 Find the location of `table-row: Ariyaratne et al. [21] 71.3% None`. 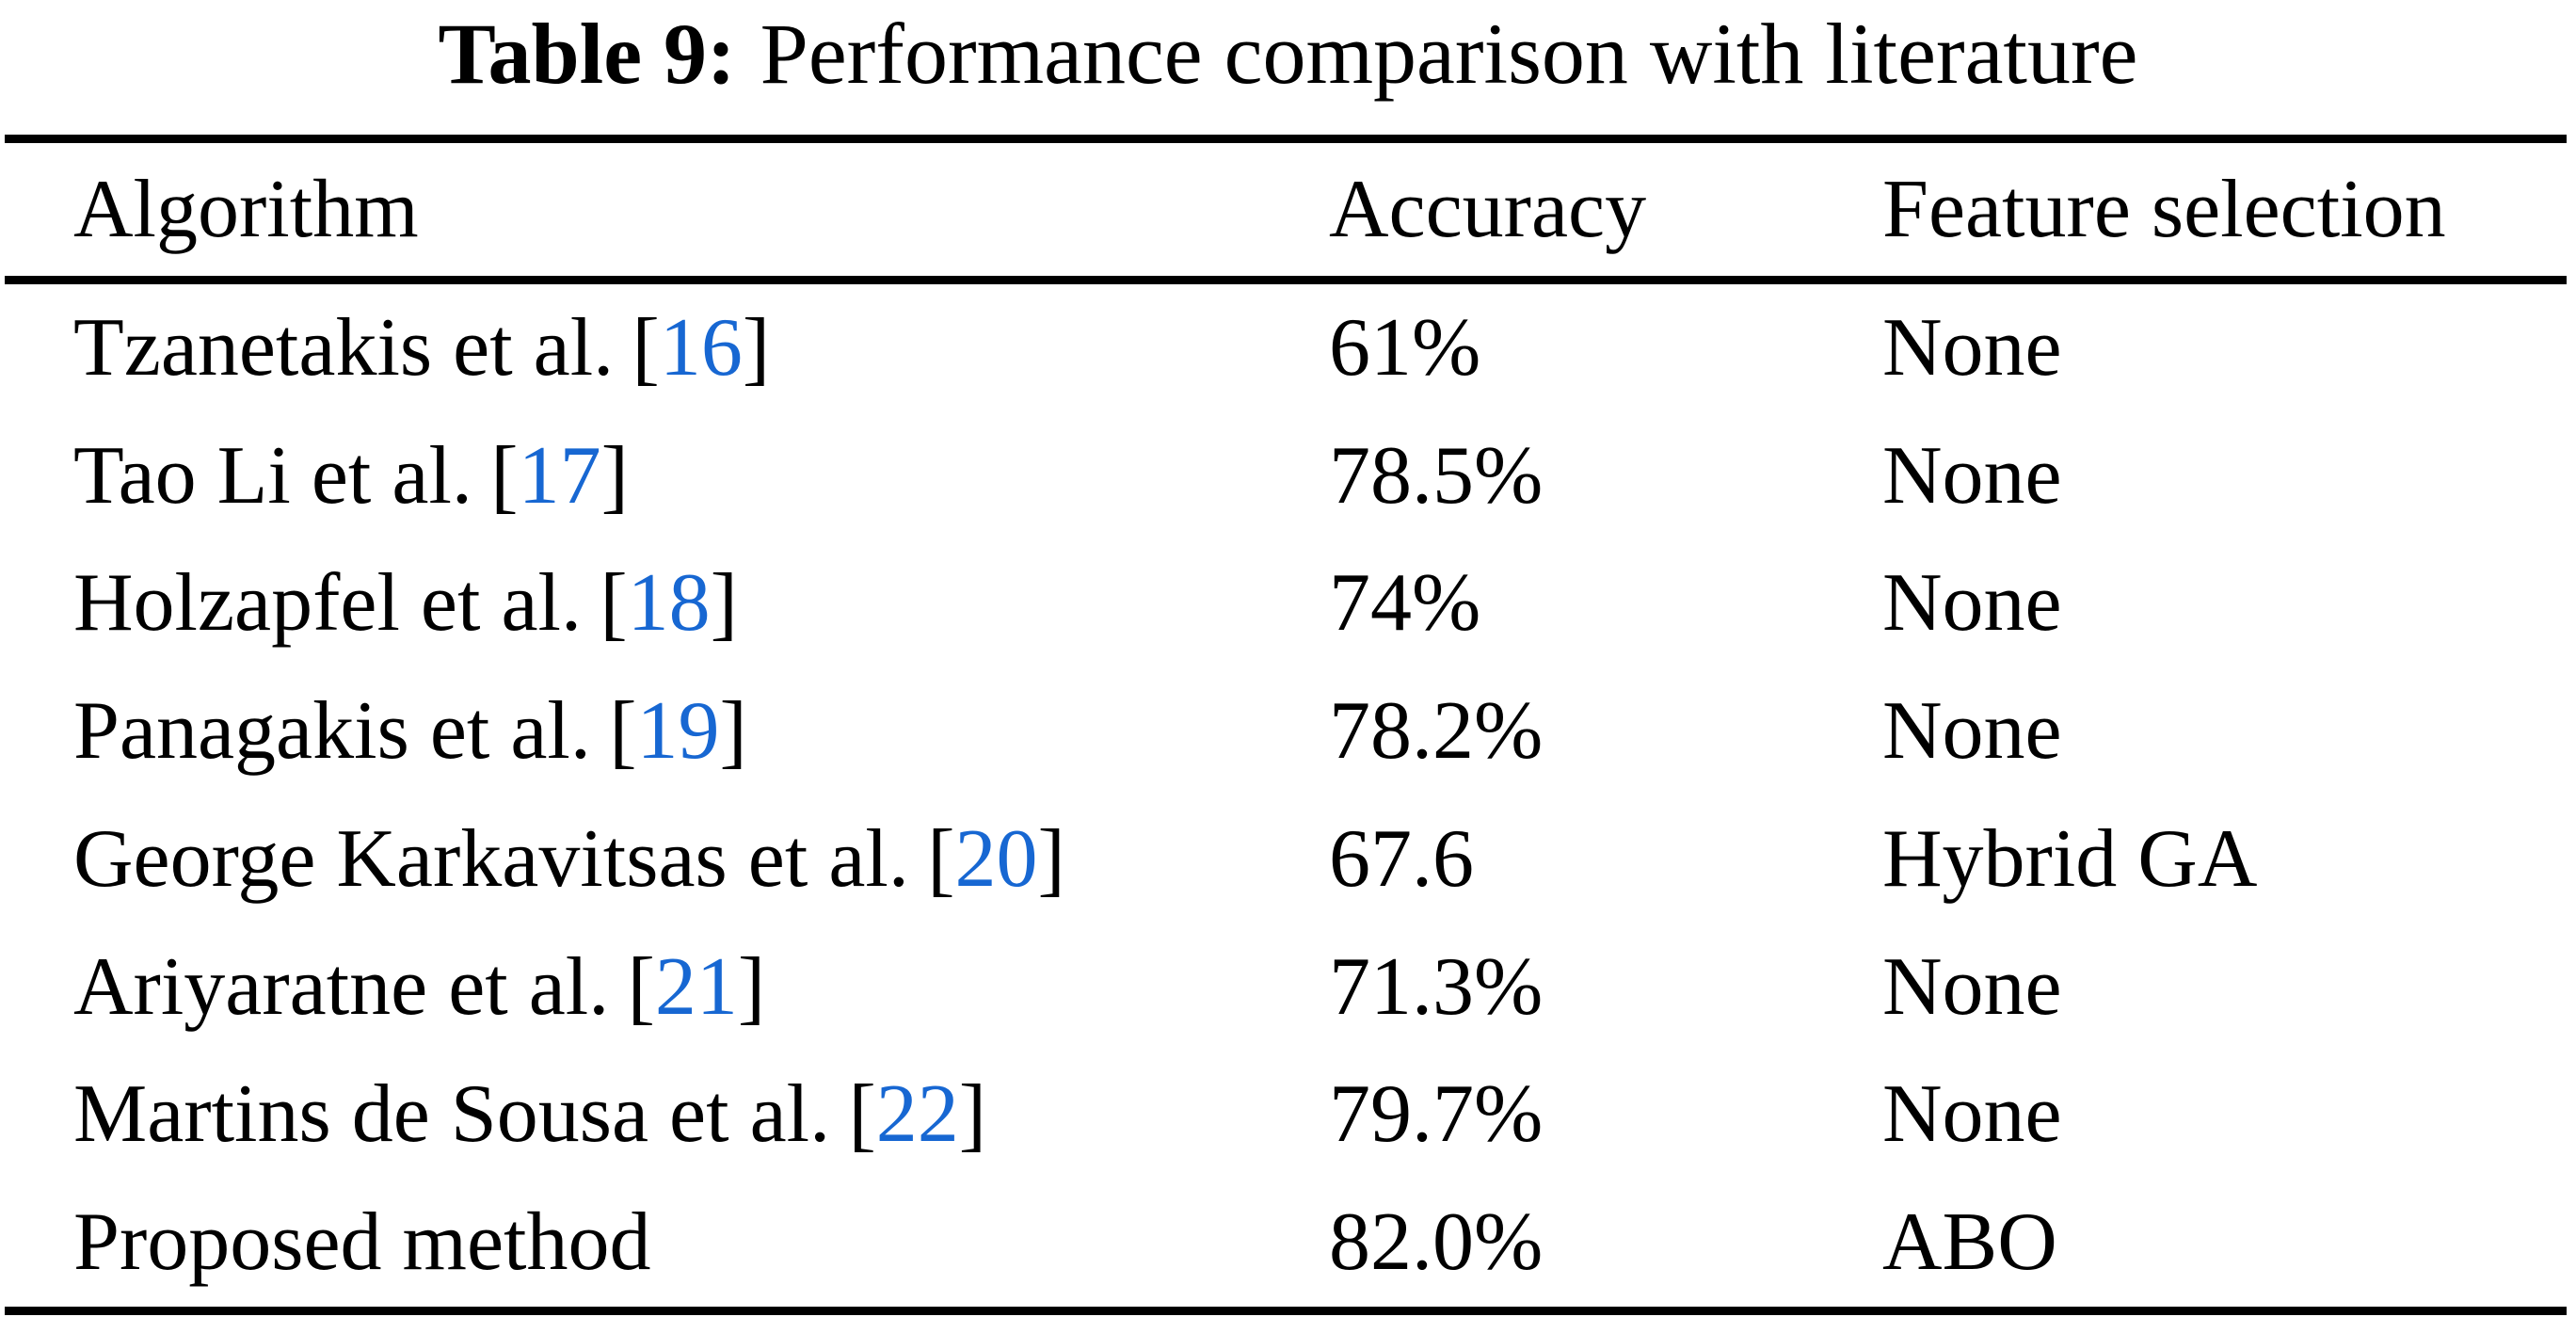

table-row: Ariyaratne et al. [21] 71.3% None is located at coordinates (1286, 987).